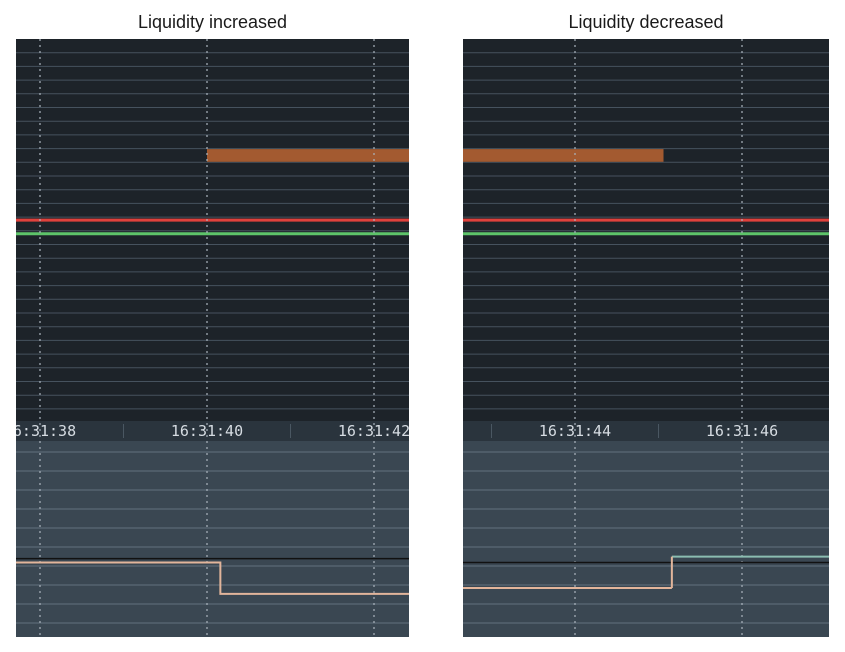 This screenshot has height=652, width=845. I want to click on time-tick-label: 16:31:38, so click(46, 431).